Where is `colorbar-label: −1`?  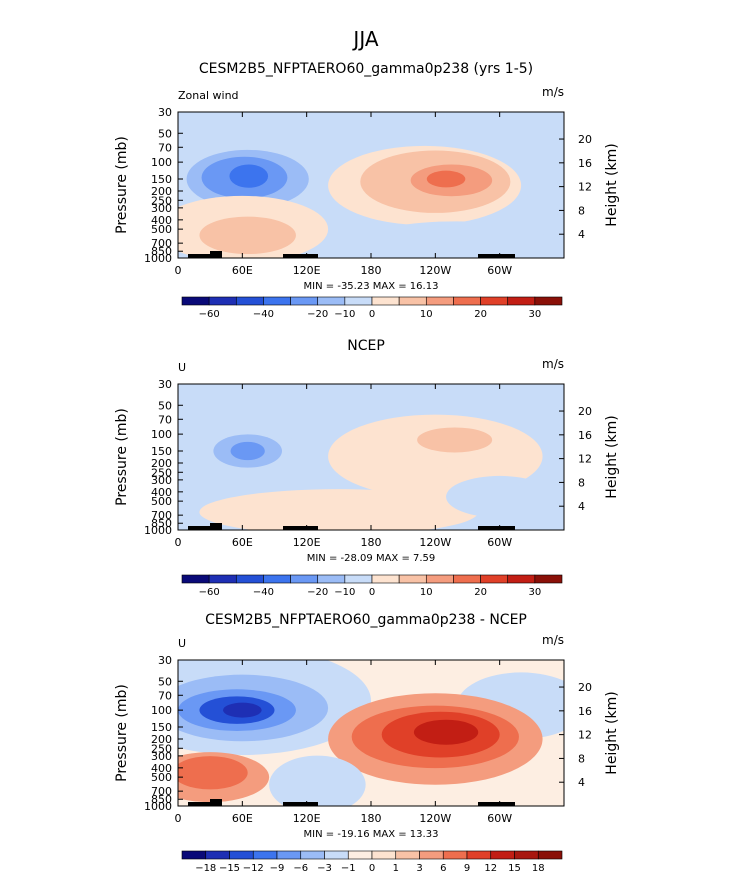 colorbar-label: −1 is located at coordinates (348, 868).